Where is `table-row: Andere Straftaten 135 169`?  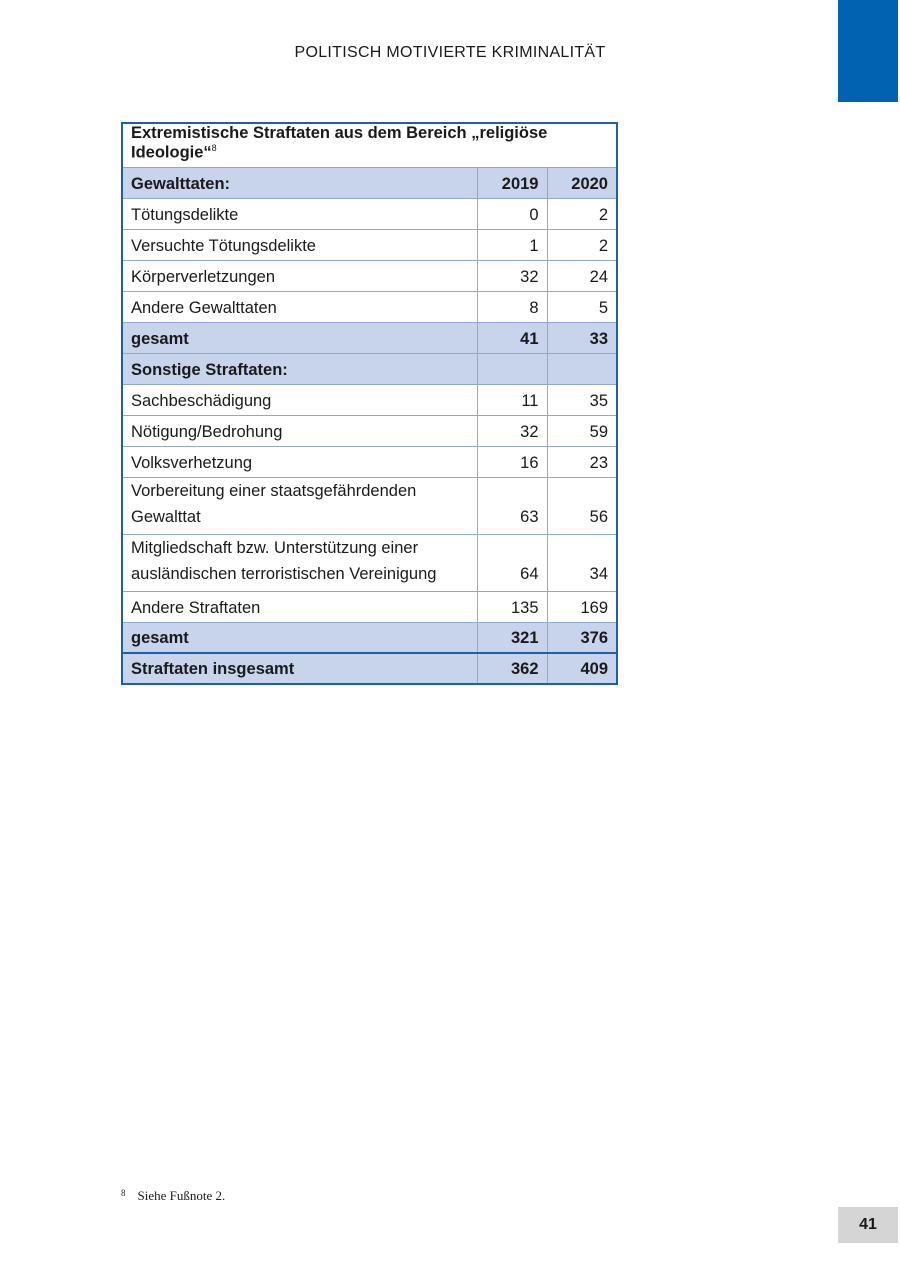
table-row: Andere Straftaten 135 169 is located at coordinates (369, 606).